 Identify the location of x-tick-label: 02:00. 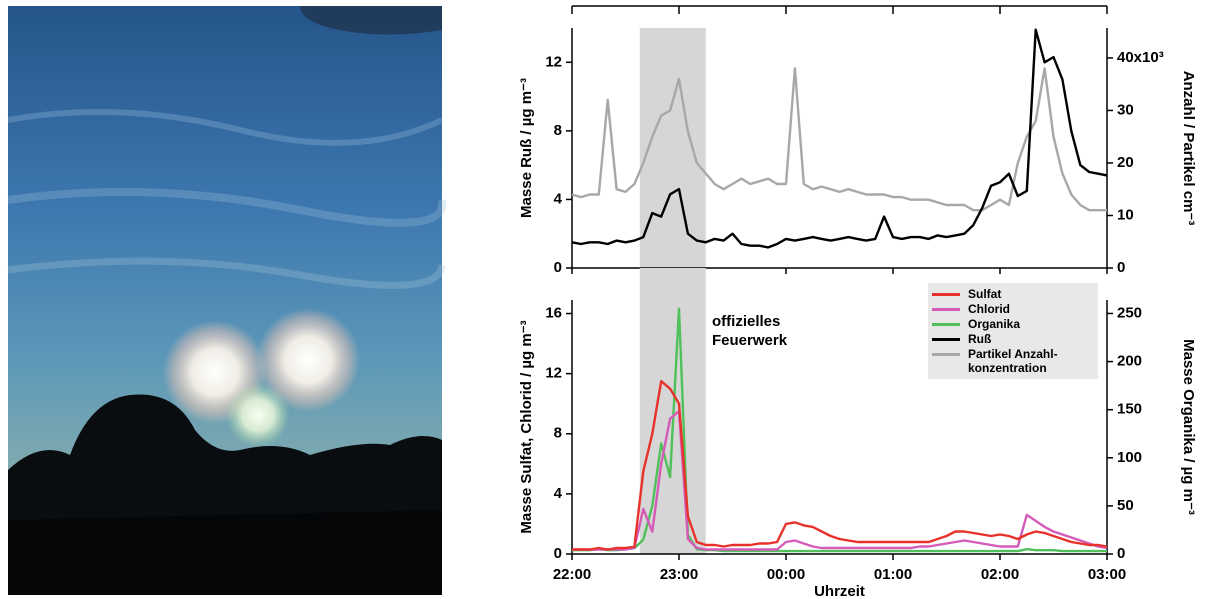
(1000, 574).